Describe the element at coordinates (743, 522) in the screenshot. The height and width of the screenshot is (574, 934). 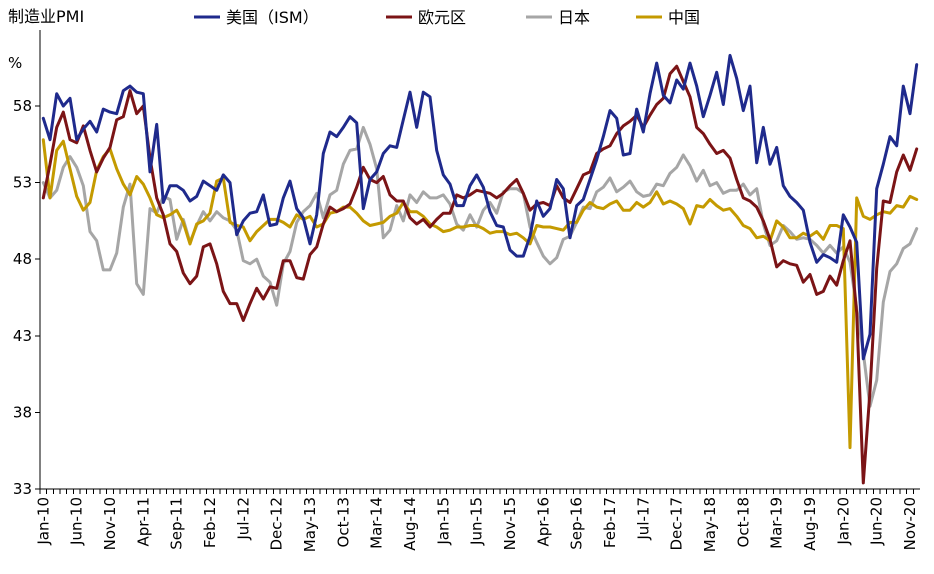
I see `x-tick-label: Oct-18` at that location.